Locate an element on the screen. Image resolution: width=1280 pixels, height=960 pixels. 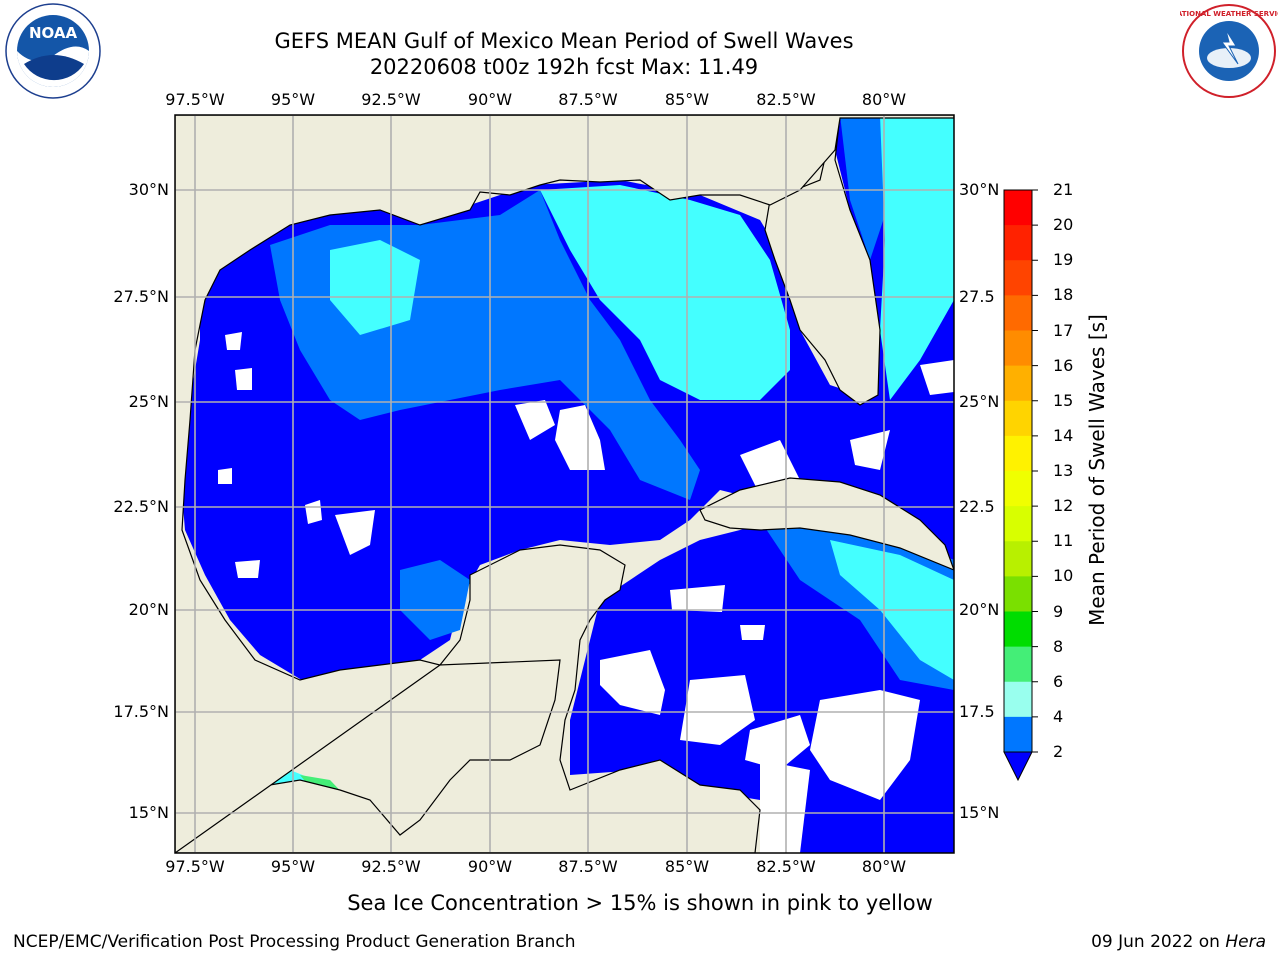
noaa-logo: NOAA is located at coordinates (53, 51).